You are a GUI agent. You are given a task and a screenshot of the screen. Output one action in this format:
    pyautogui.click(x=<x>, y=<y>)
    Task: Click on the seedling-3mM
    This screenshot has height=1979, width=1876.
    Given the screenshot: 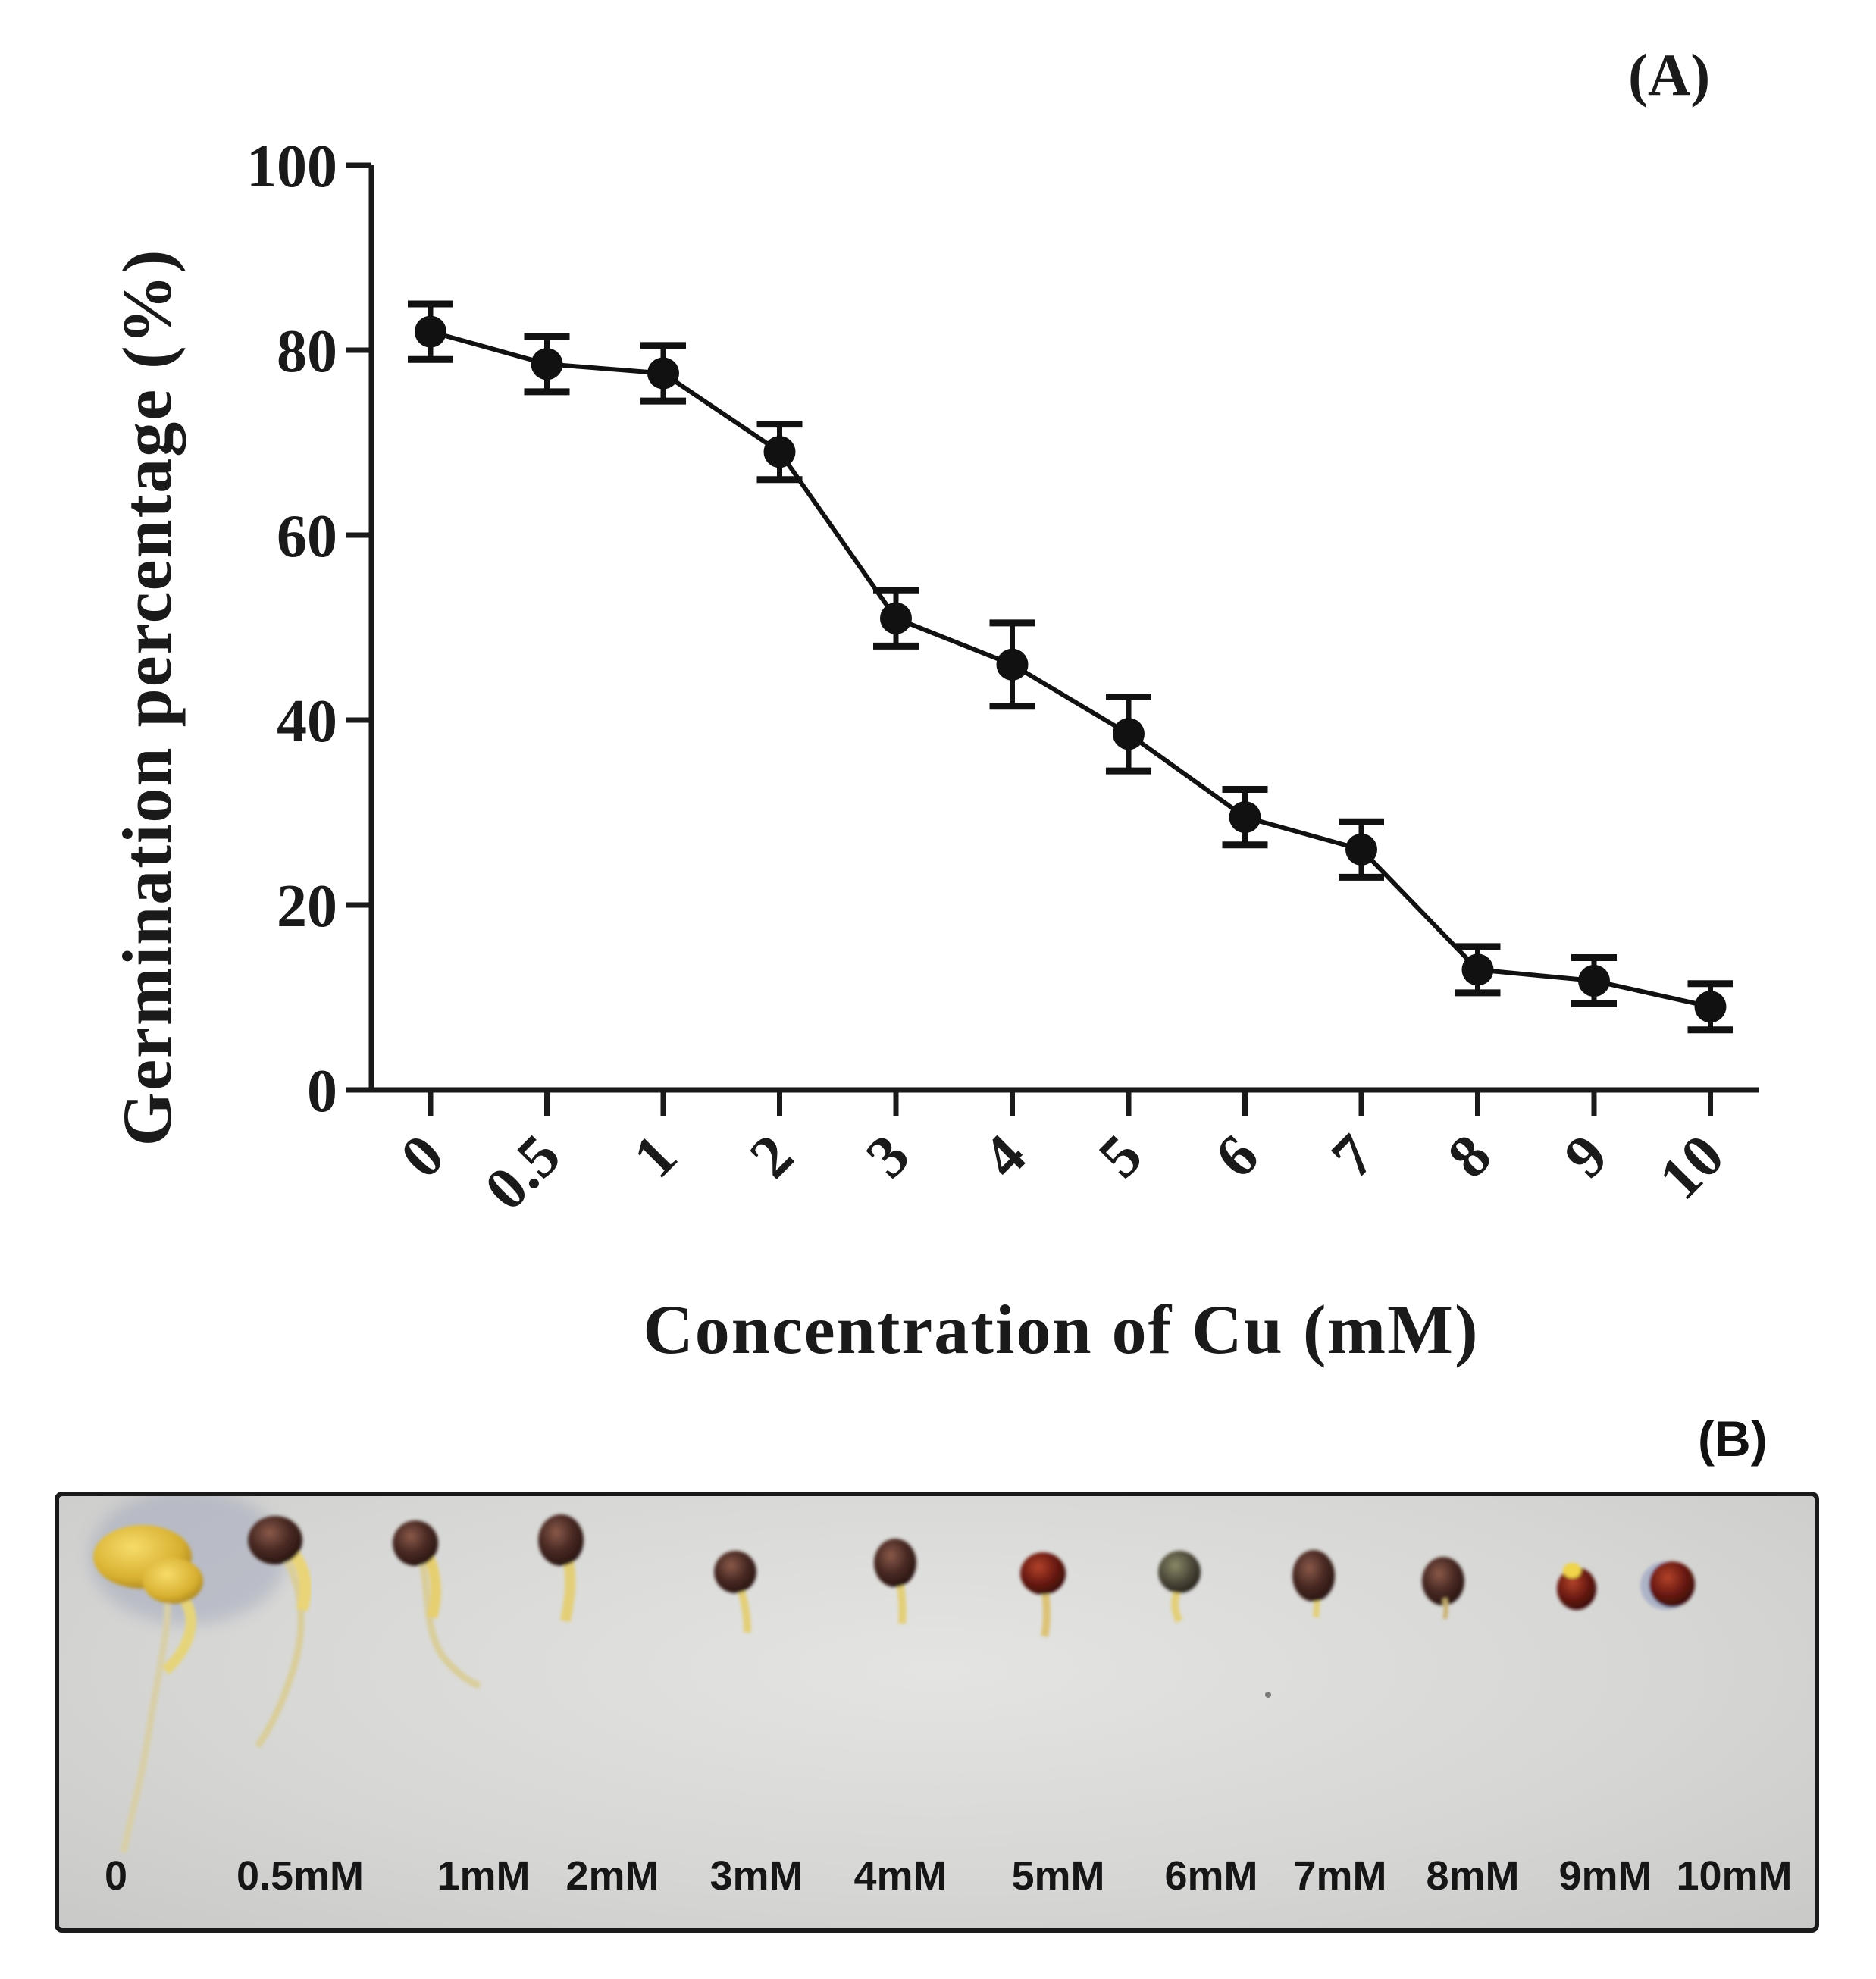 What is the action you would take?
    pyautogui.click(x=735, y=1592)
    